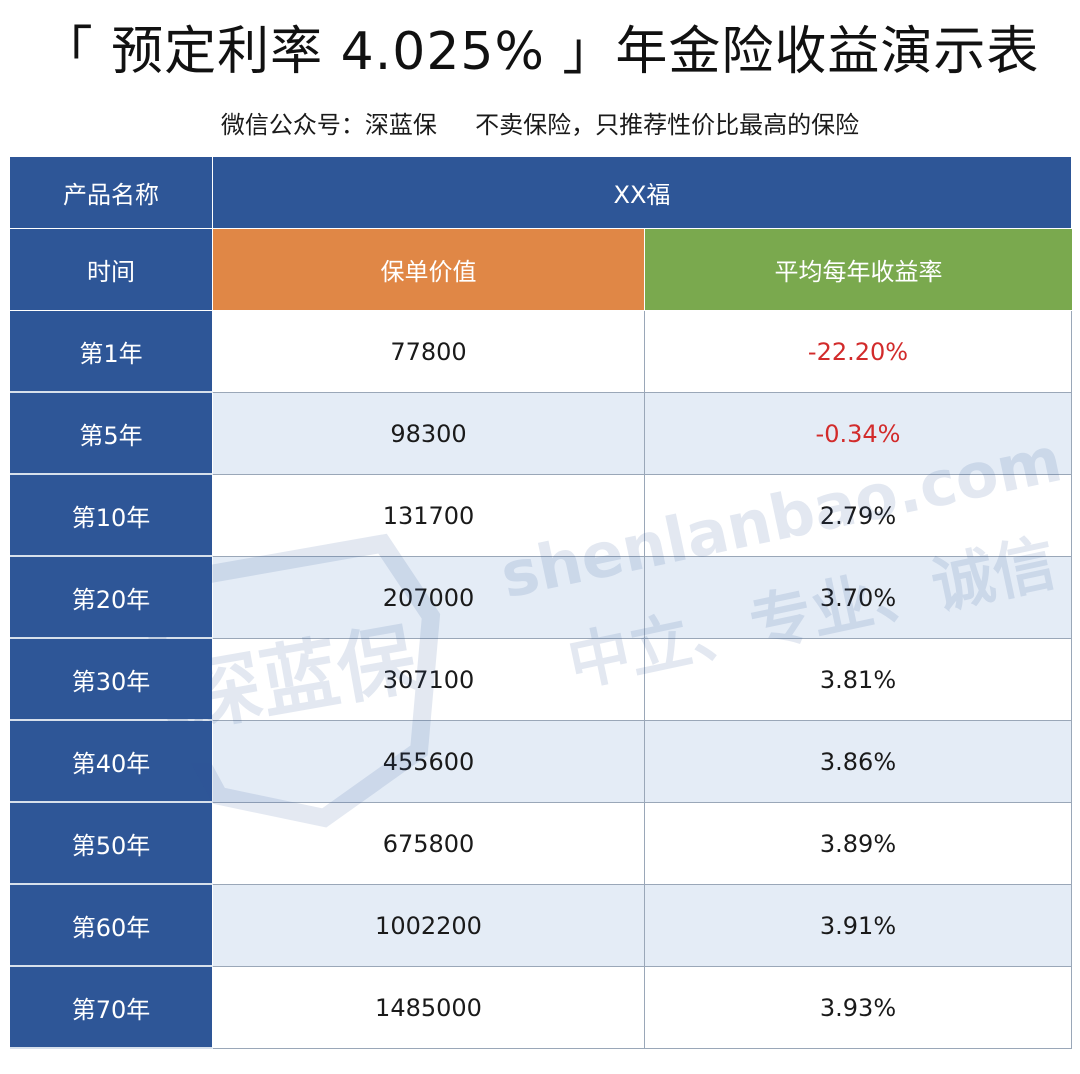  I want to click on policy-value-cell: 77800, so click(429, 352).